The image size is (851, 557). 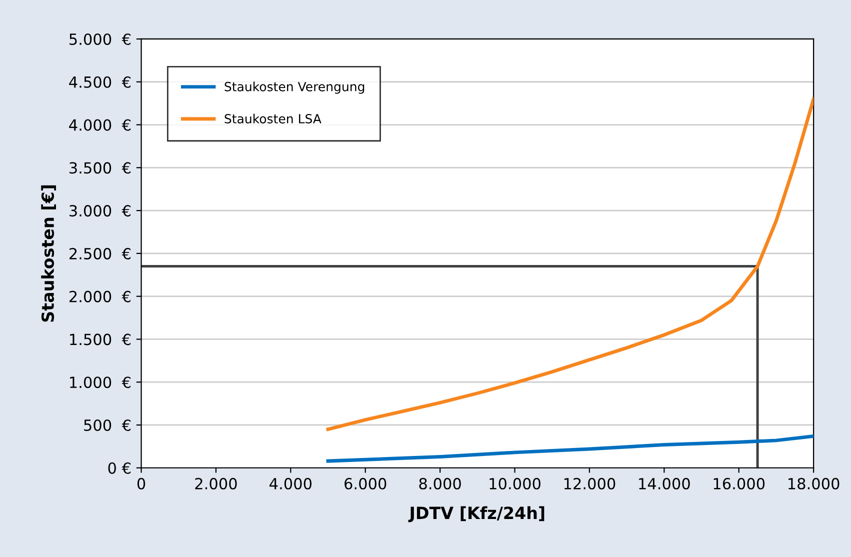 I want to click on y-axis-title: Staukosten [€], so click(x=48, y=253).